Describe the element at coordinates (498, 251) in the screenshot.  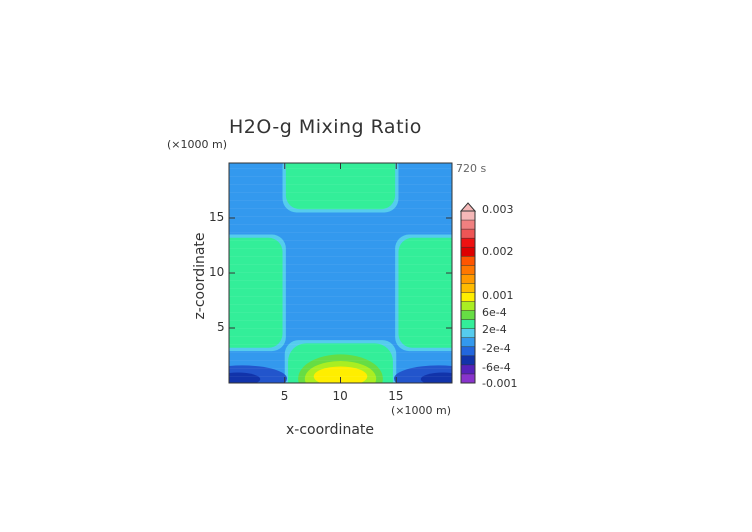
I see `colorbar-label: 0.002` at that location.